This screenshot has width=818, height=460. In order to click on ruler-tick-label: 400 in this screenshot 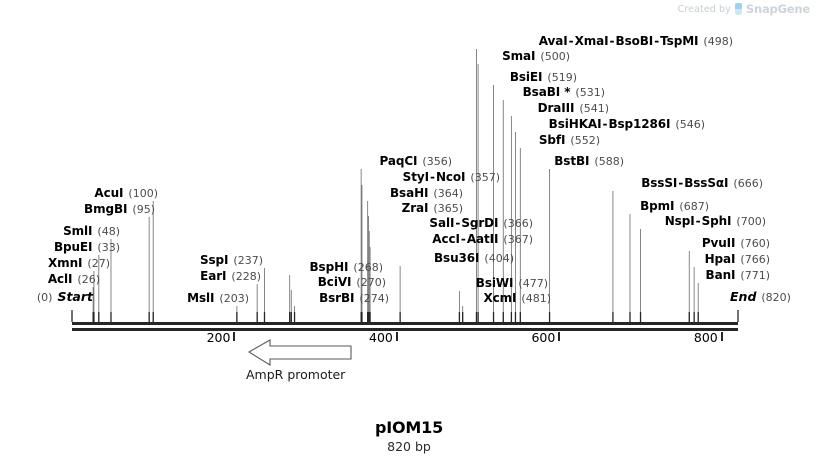, I will do `click(381, 337)`.